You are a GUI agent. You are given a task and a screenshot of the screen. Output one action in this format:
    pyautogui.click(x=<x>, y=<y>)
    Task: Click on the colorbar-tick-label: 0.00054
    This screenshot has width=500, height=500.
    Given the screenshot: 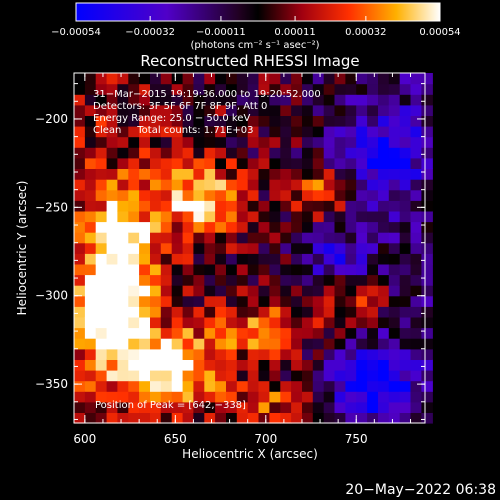 What is the action you would take?
    pyautogui.click(x=439, y=32)
    